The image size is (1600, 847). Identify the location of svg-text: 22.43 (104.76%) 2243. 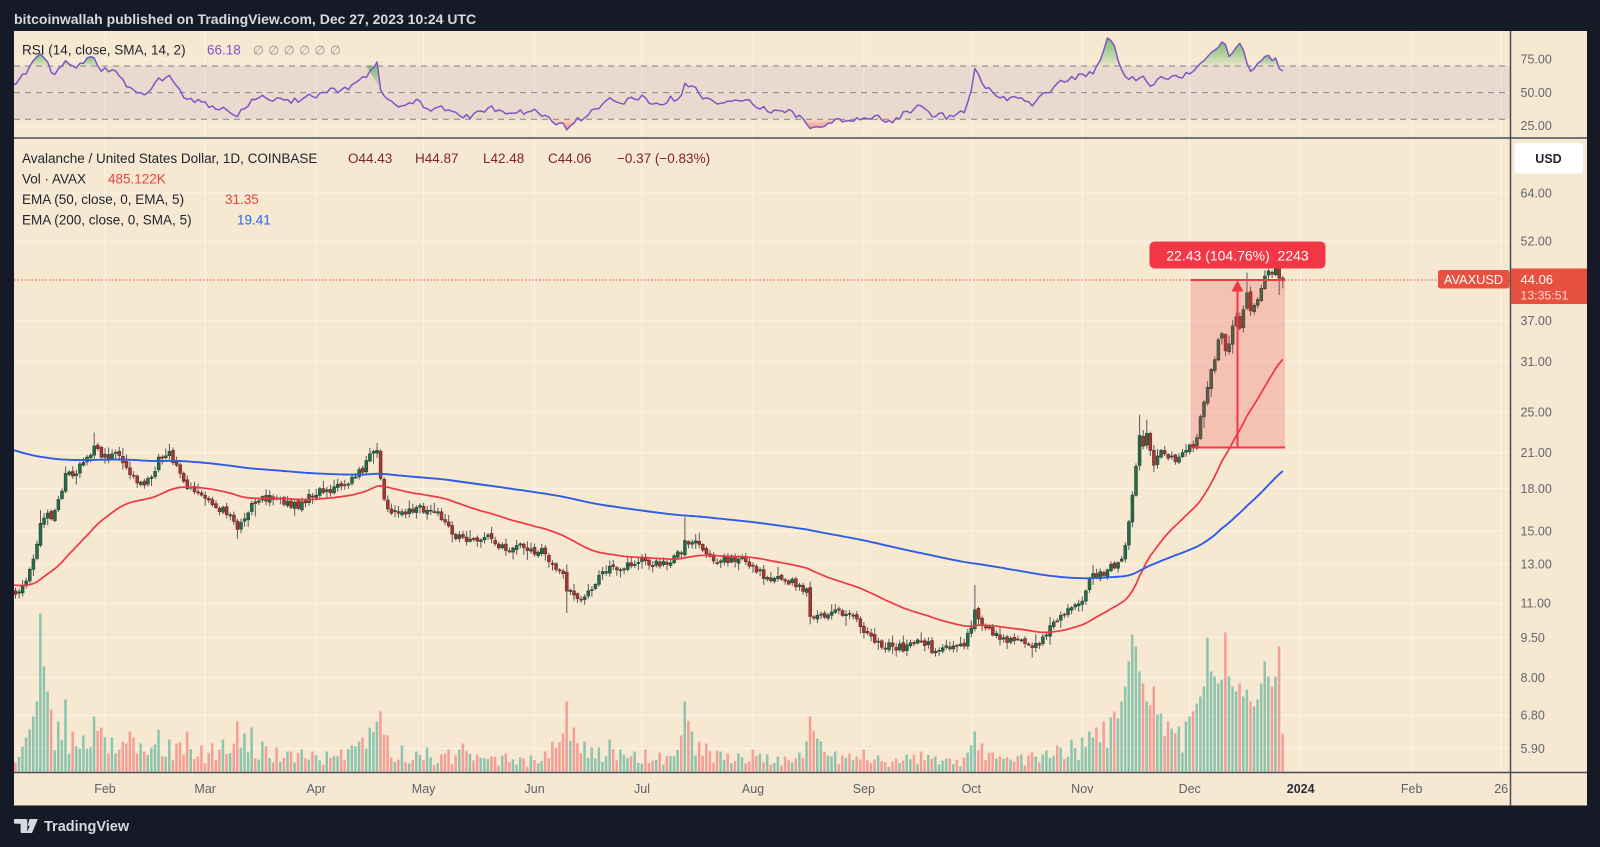
(1237, 256).